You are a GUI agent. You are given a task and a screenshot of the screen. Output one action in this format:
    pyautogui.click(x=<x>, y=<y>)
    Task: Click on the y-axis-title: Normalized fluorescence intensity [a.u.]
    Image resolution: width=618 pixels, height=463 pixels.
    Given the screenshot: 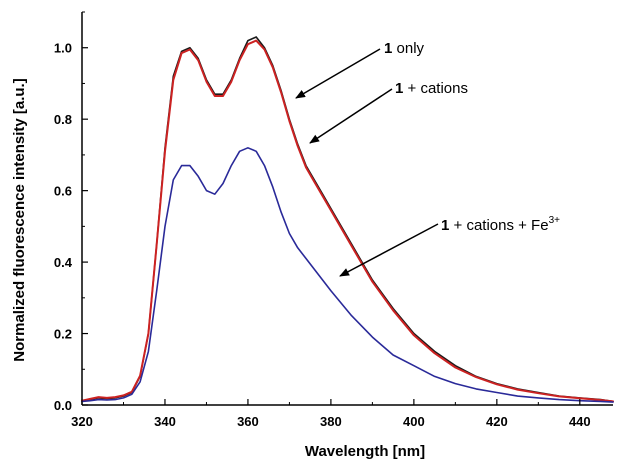 What is the action you would take?
    pyautogui.click(x=19, y=219)
    